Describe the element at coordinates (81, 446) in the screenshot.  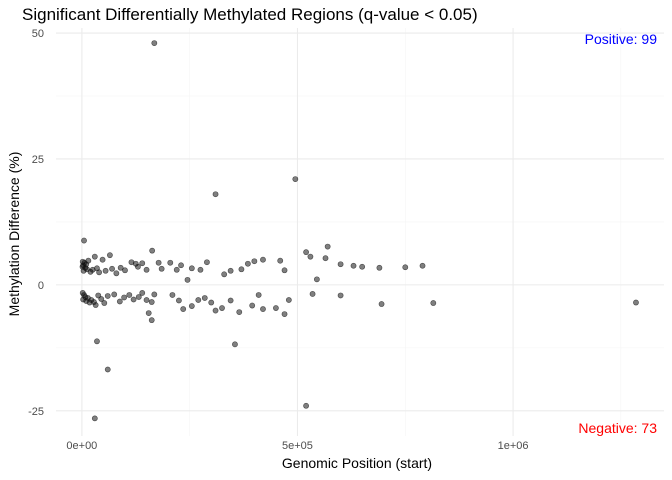
I see `x-tick-label: 0e+00` at that location.